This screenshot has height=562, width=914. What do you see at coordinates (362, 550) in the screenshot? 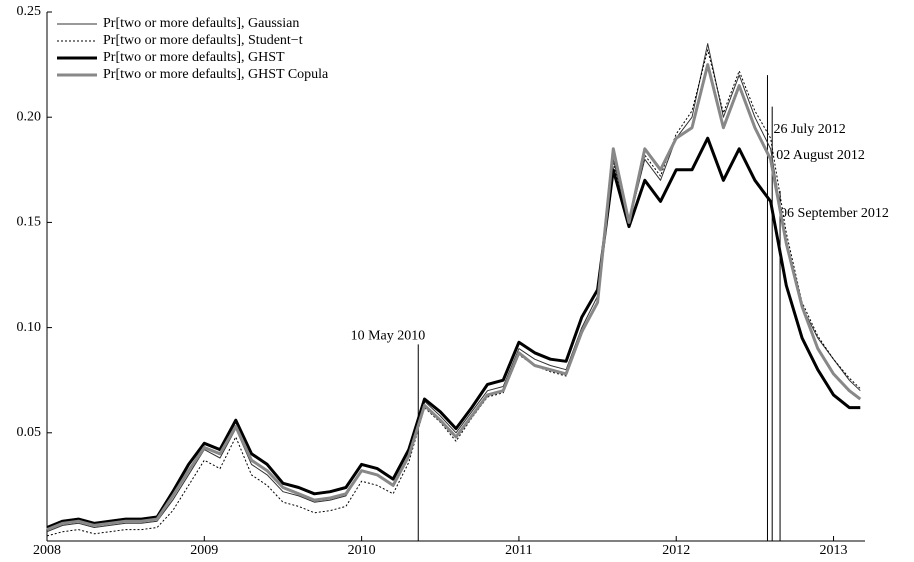
I see `x-tick-label: 2010` at bounding box center [362, 550].